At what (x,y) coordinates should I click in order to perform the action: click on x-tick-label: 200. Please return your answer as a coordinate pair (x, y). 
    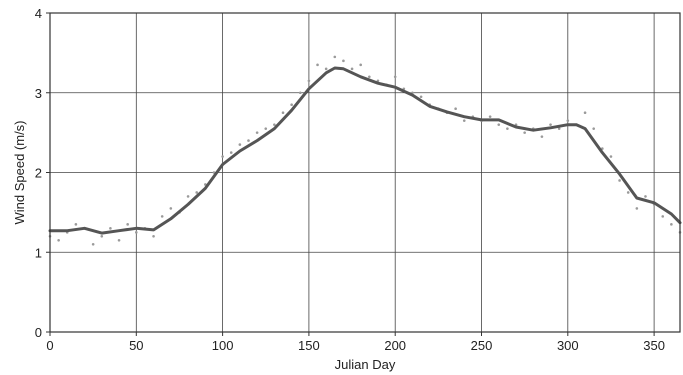
    Looking at the image, I should click on (395, 345).